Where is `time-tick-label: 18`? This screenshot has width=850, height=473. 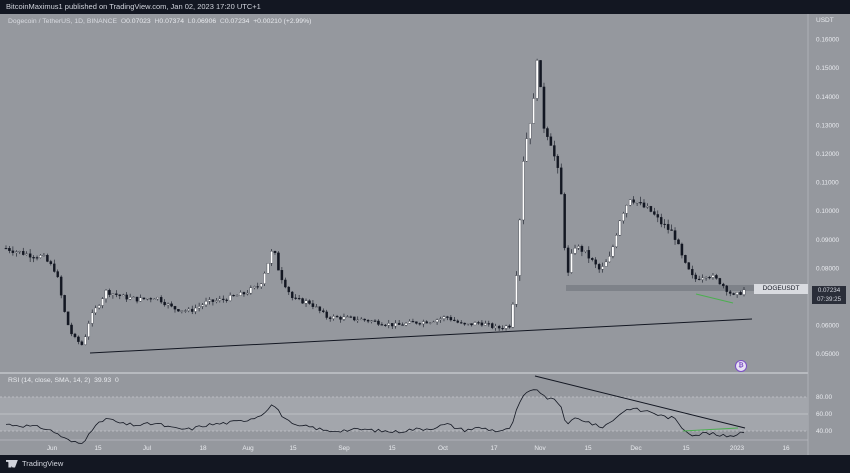
time-tick-label: 18 is located at coordinates (203, 448).